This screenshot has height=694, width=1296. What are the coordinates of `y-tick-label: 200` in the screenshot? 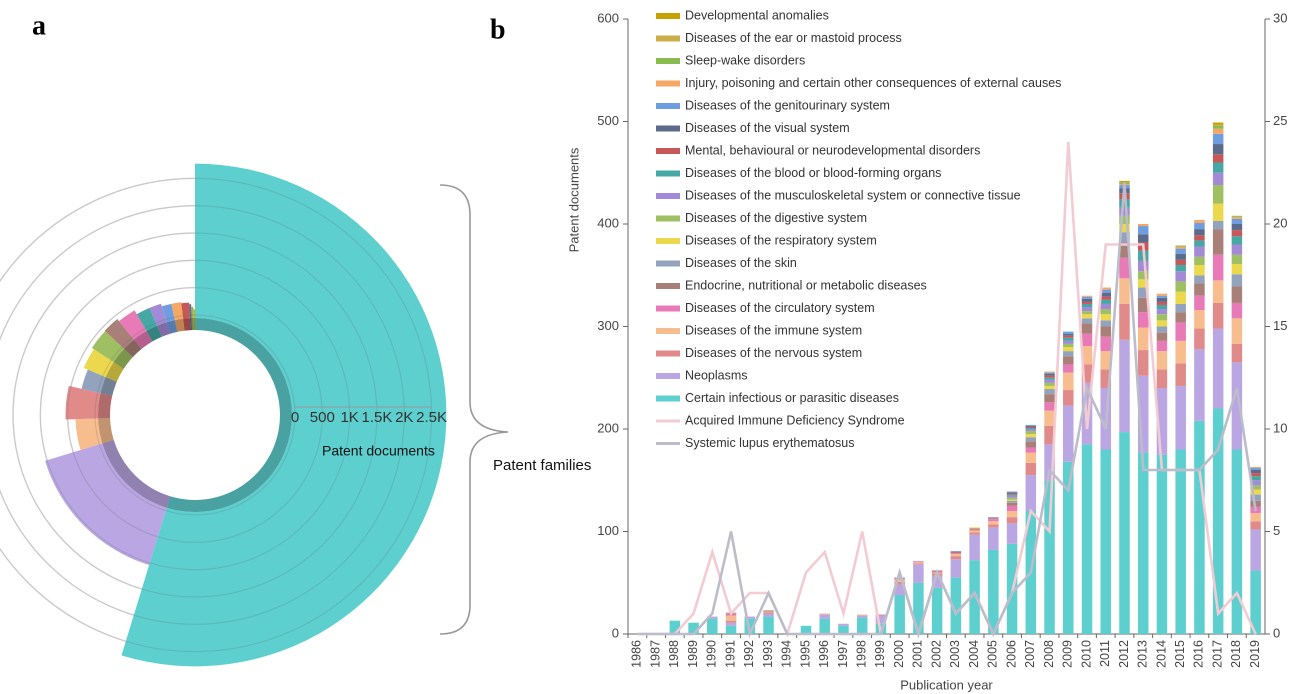 It's located at (608, 427).